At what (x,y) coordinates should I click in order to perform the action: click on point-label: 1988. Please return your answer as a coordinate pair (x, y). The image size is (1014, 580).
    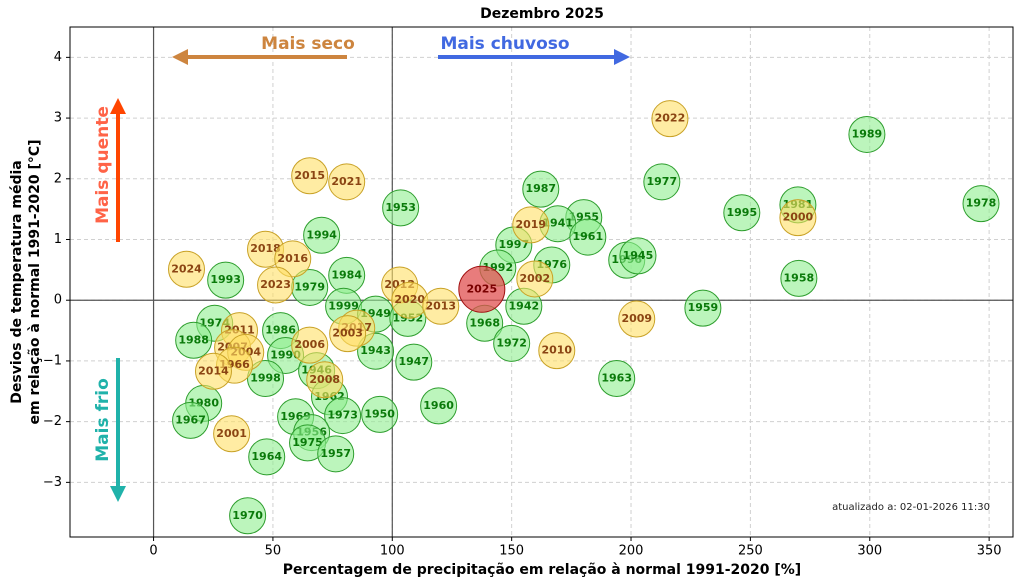
    Looking at the image, I should click on (193, 339).